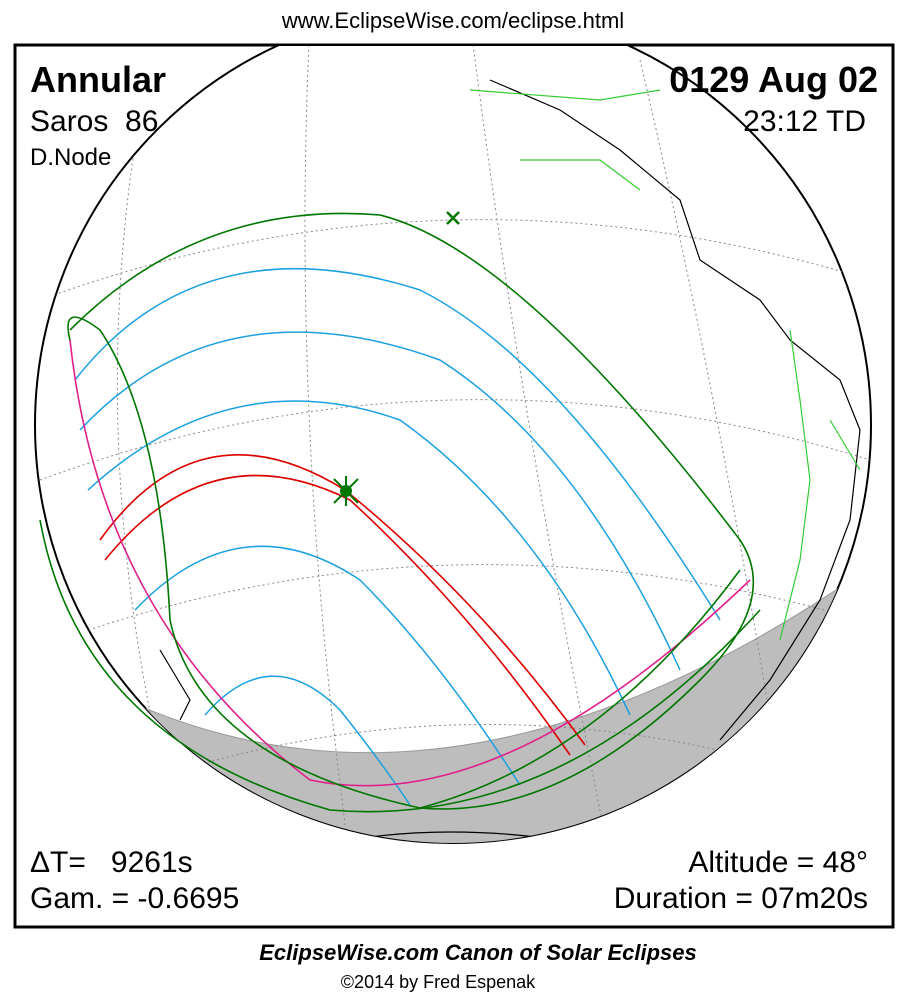 Image resolution: width=908 pixels, height=1004 pixels. Describe the element at coordinates (778, 862) in the screenshot. I see `altitude: Altitude = 48°` at that location.